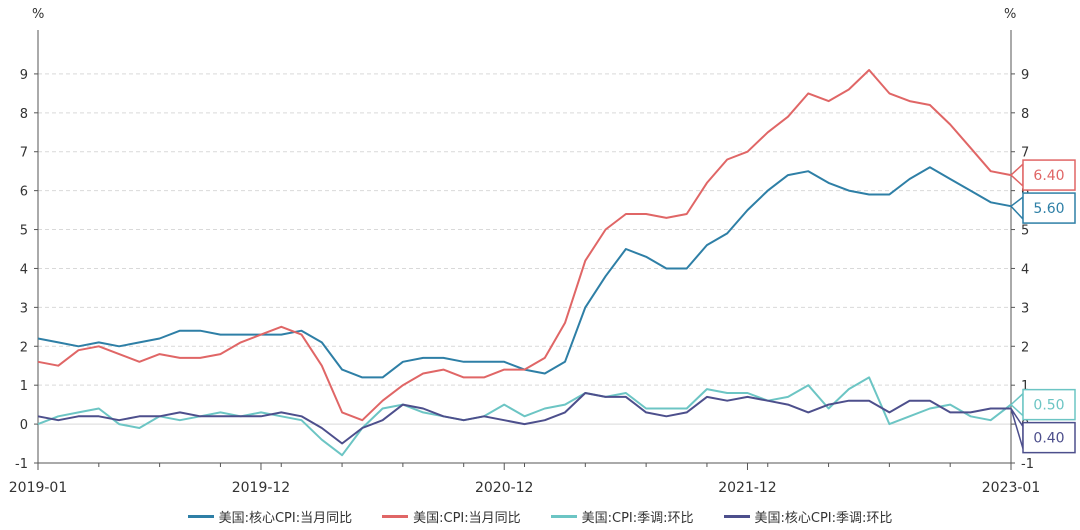 The height and width of the screenshot is (530, 1080). I want to click on y-tick-label-right: 6, so click(1025, 192).